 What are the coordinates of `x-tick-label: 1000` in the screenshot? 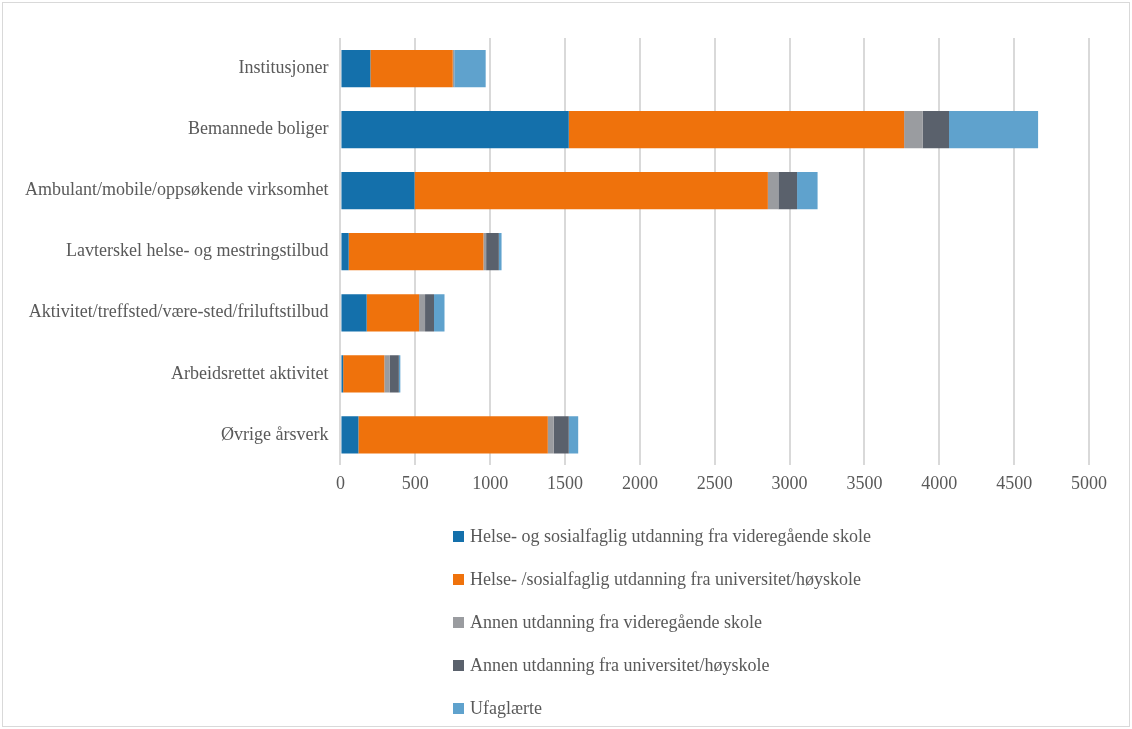 It's located at (490, 482).